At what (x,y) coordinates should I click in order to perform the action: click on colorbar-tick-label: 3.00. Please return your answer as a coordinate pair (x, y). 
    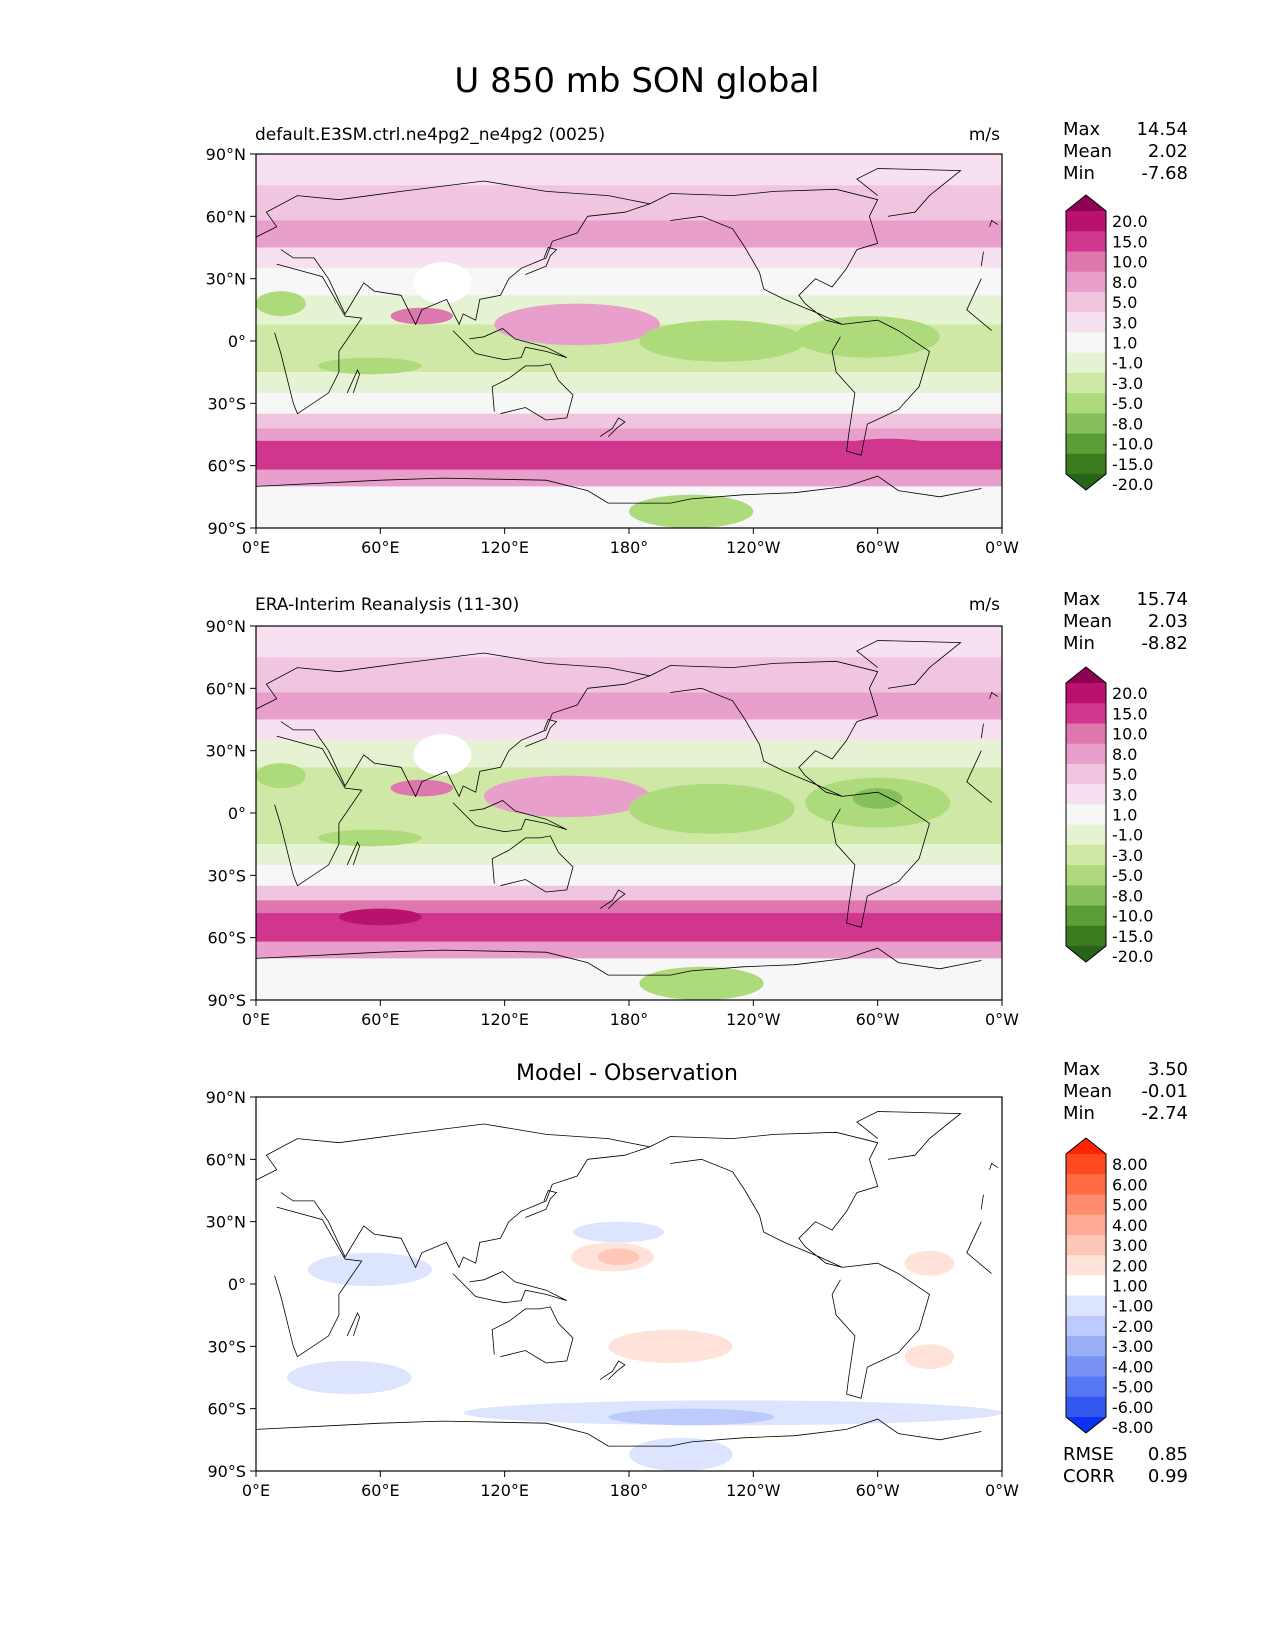
    Looking at the image, I should click on (1130, 1245).